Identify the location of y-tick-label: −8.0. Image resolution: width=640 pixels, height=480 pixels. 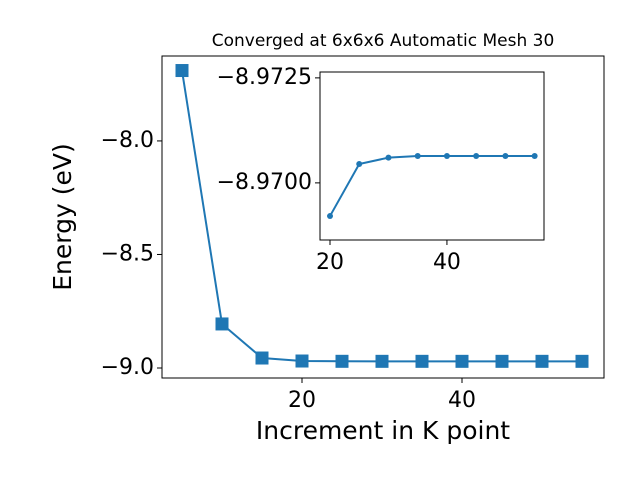
(127, 140).